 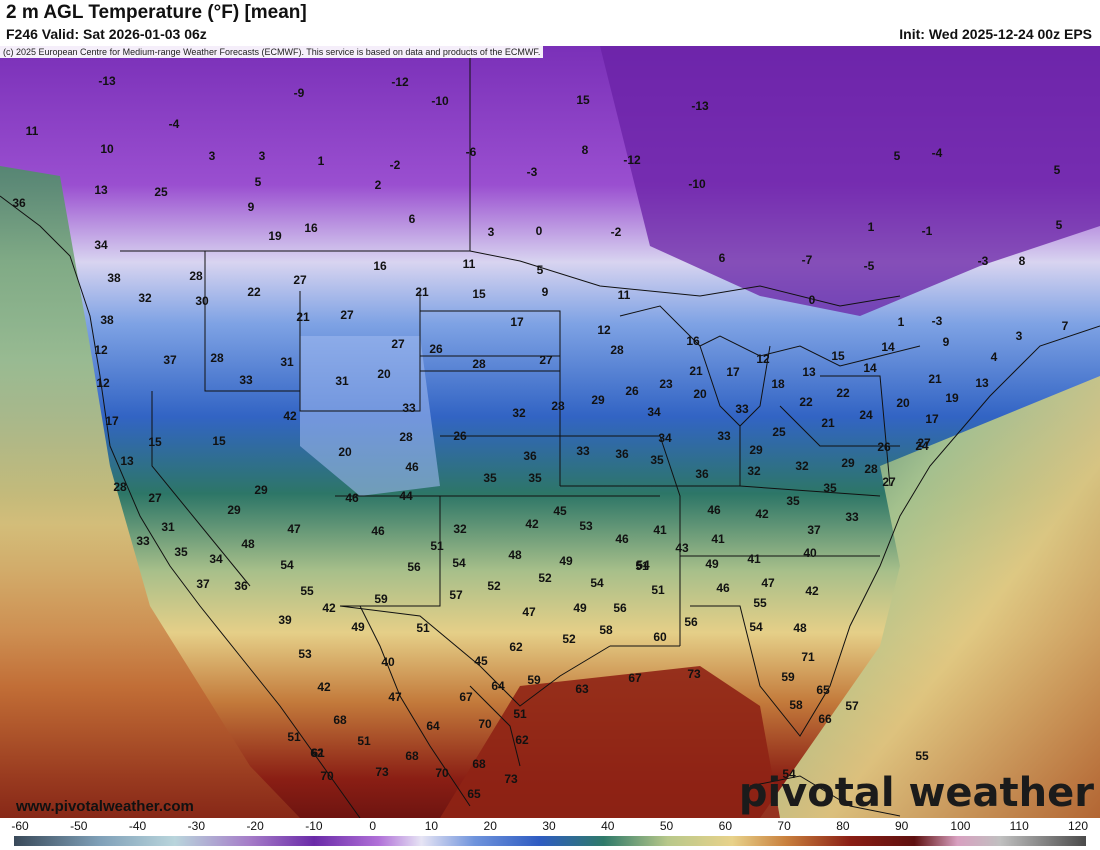 I want to click on temperature-label: 1, so click(x=901, y=322).